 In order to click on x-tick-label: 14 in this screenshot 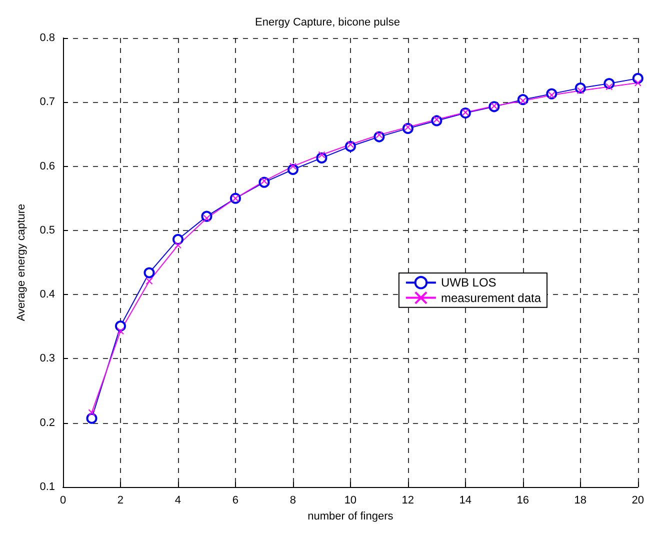, I will do `click(465, 500)`.